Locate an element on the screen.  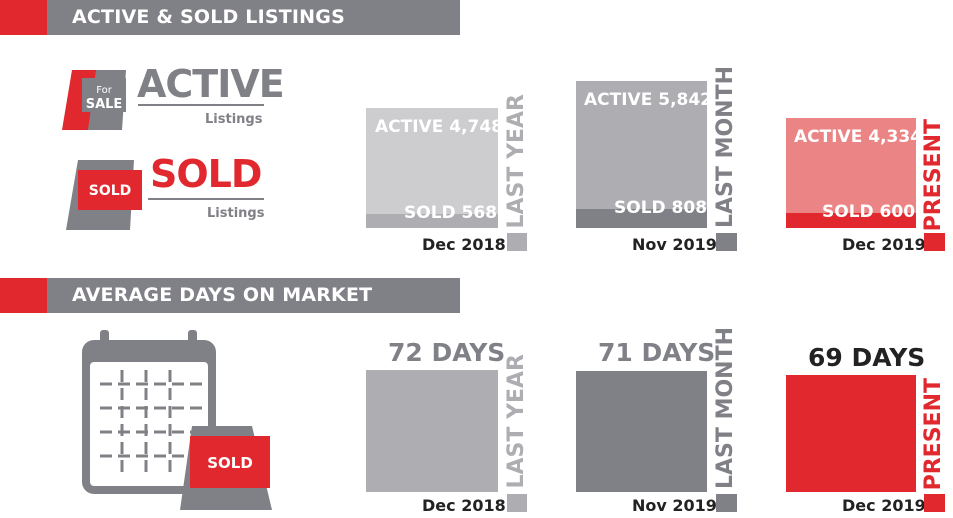
listing-date: Nov 2019 is located at coordinates (674, 244).